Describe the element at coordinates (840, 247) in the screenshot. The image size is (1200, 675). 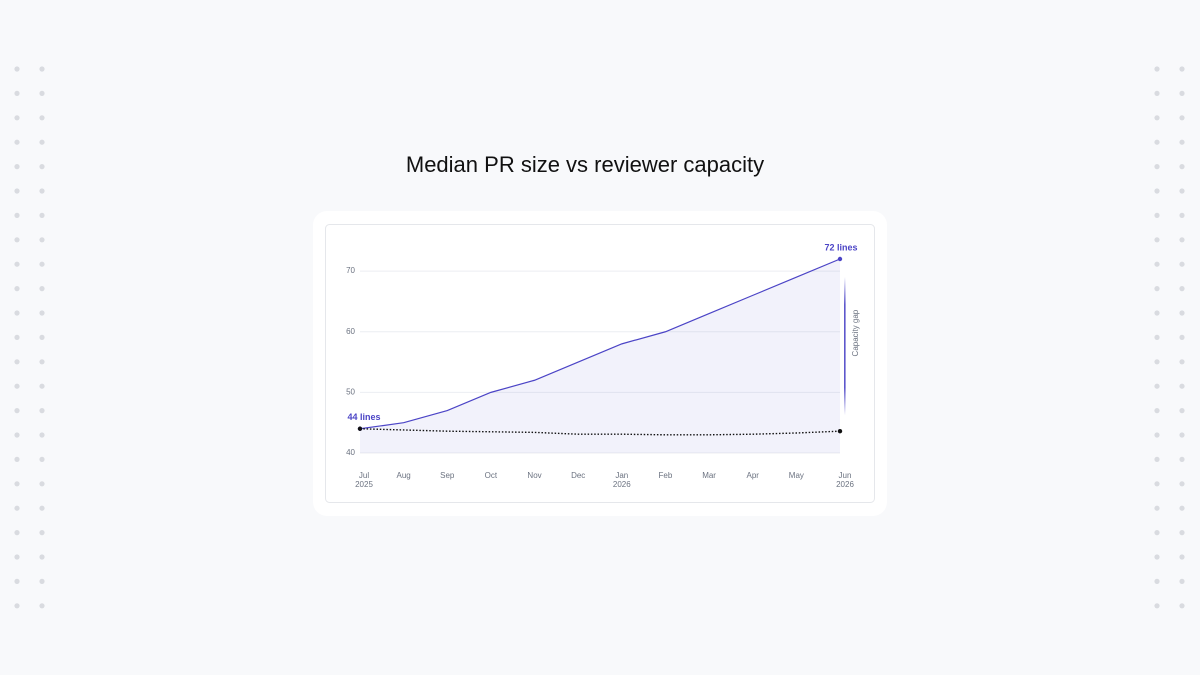
I see `value-label: 72 lines` at that location.